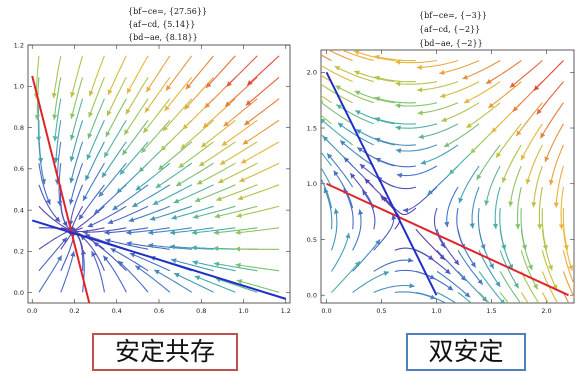  I want to click on y-tick-label: 2.0, so click(312, 73).